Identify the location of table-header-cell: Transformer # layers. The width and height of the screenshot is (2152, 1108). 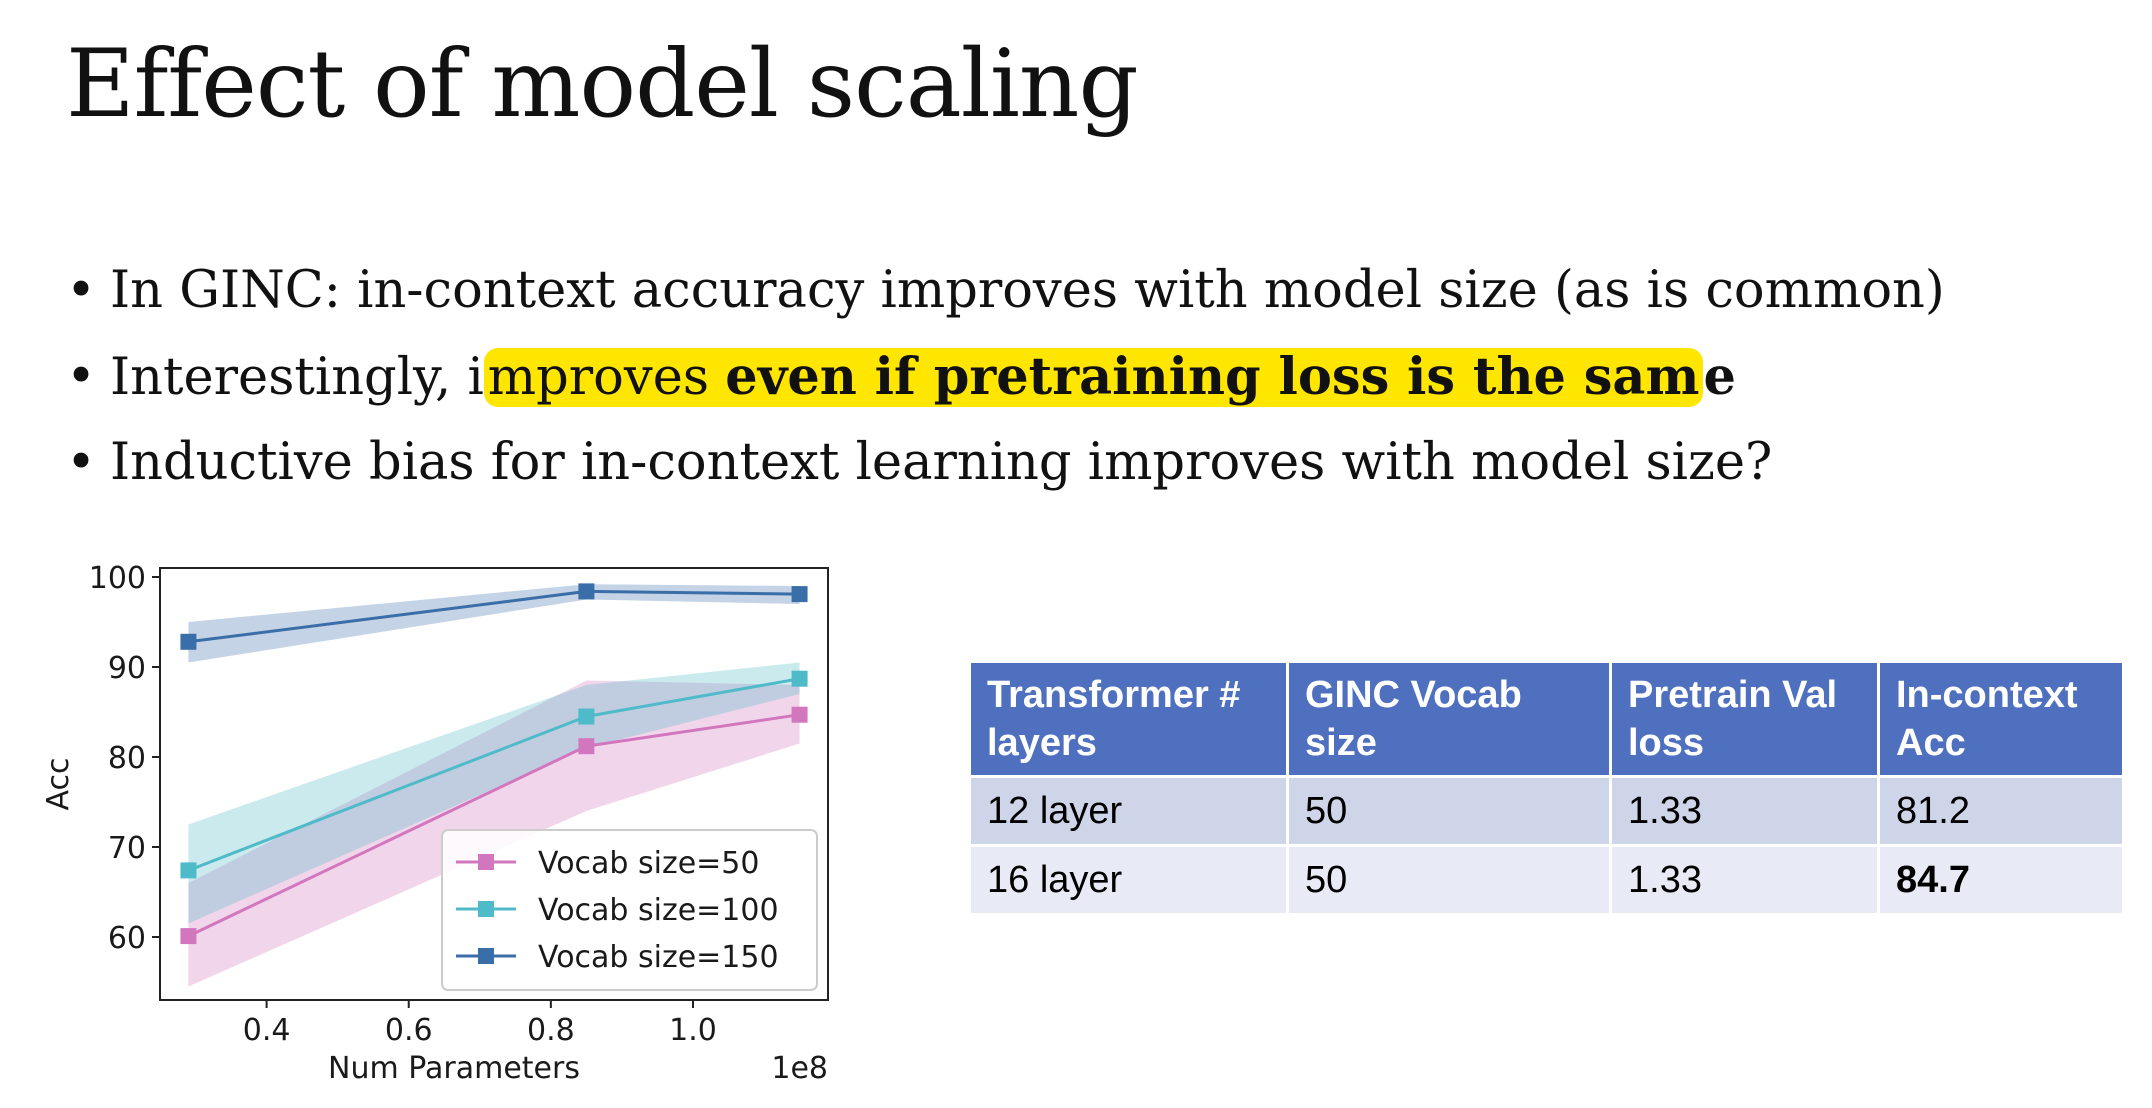
(1128, 719).